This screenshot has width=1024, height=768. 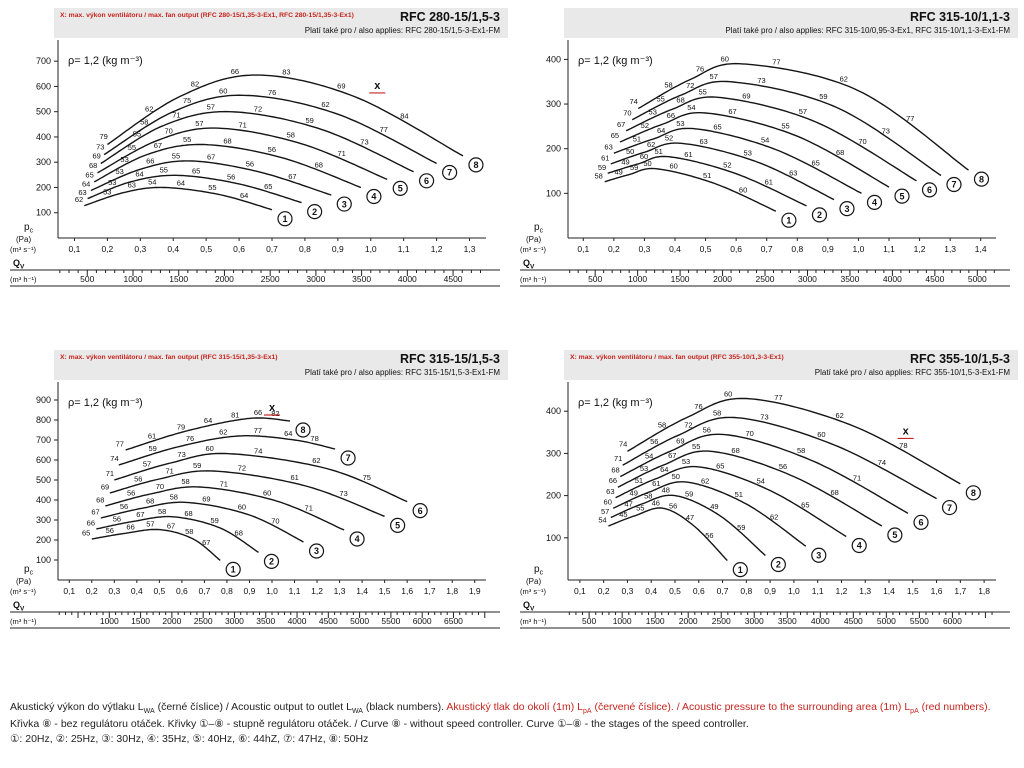 What do you see at coordinates (235, 414) in the screenshot?
I see `db-label-black: 81` at bounding box center [235, 414].